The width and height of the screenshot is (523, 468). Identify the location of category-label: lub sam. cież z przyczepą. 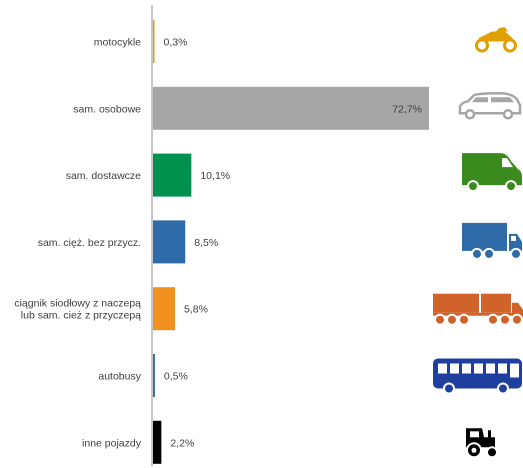
(81, 316).